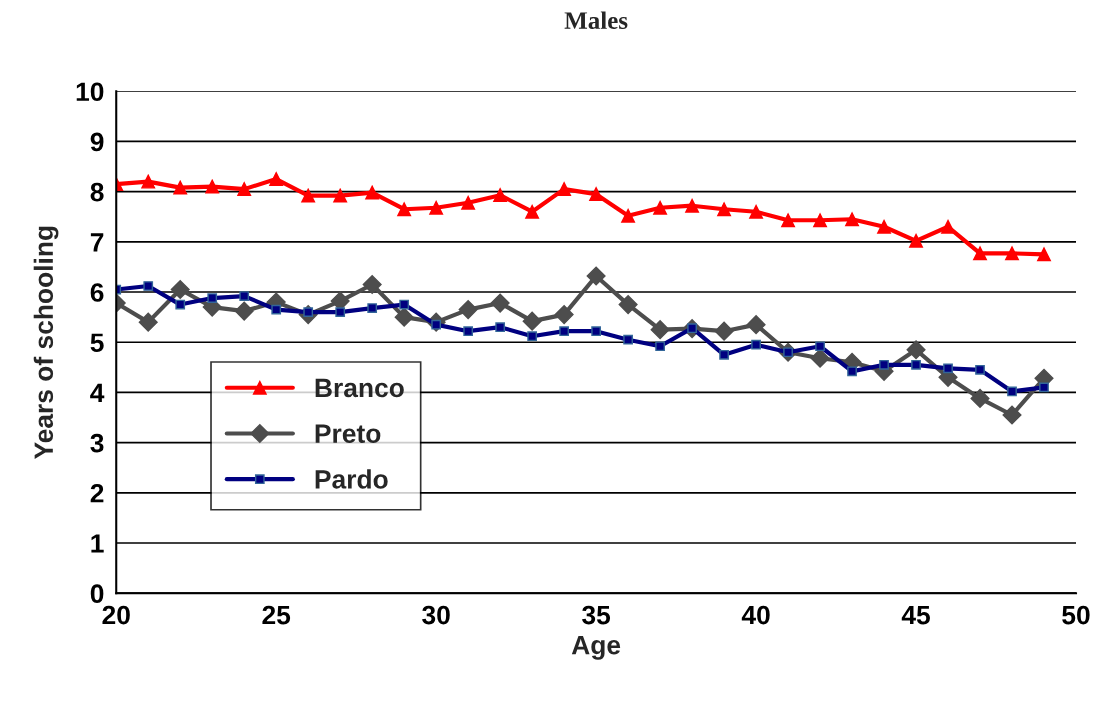 This screenshot has width=1107, height=702. I want to click on y-tick-label: 5, so click(97, 343).